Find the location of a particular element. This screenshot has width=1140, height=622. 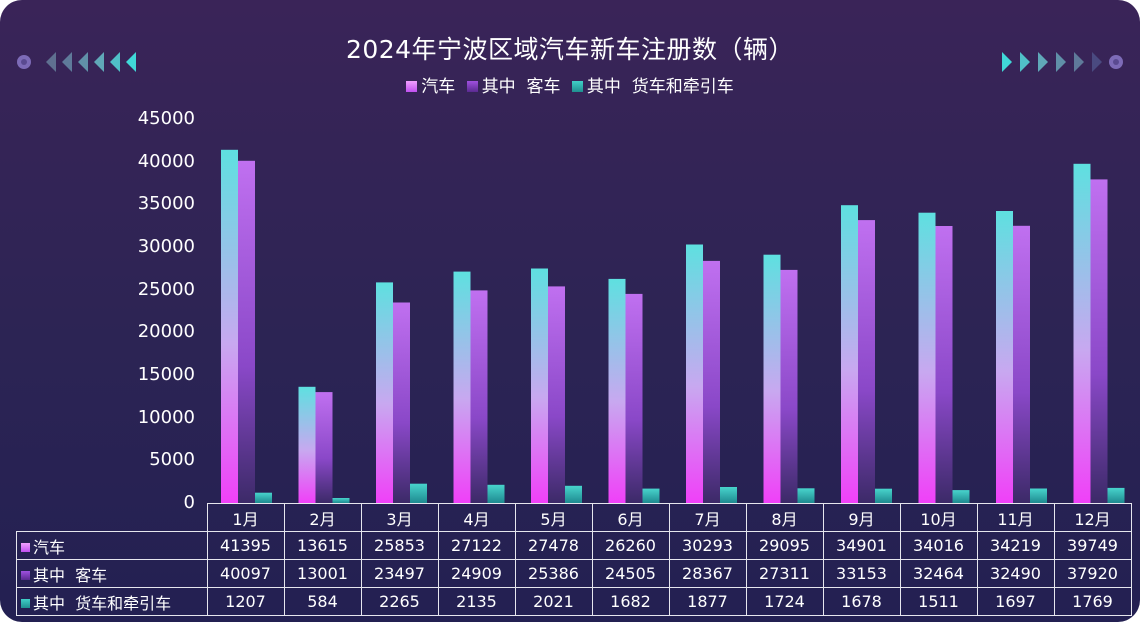

table-header-cell: 5月 is located at coordinates (553, 517).